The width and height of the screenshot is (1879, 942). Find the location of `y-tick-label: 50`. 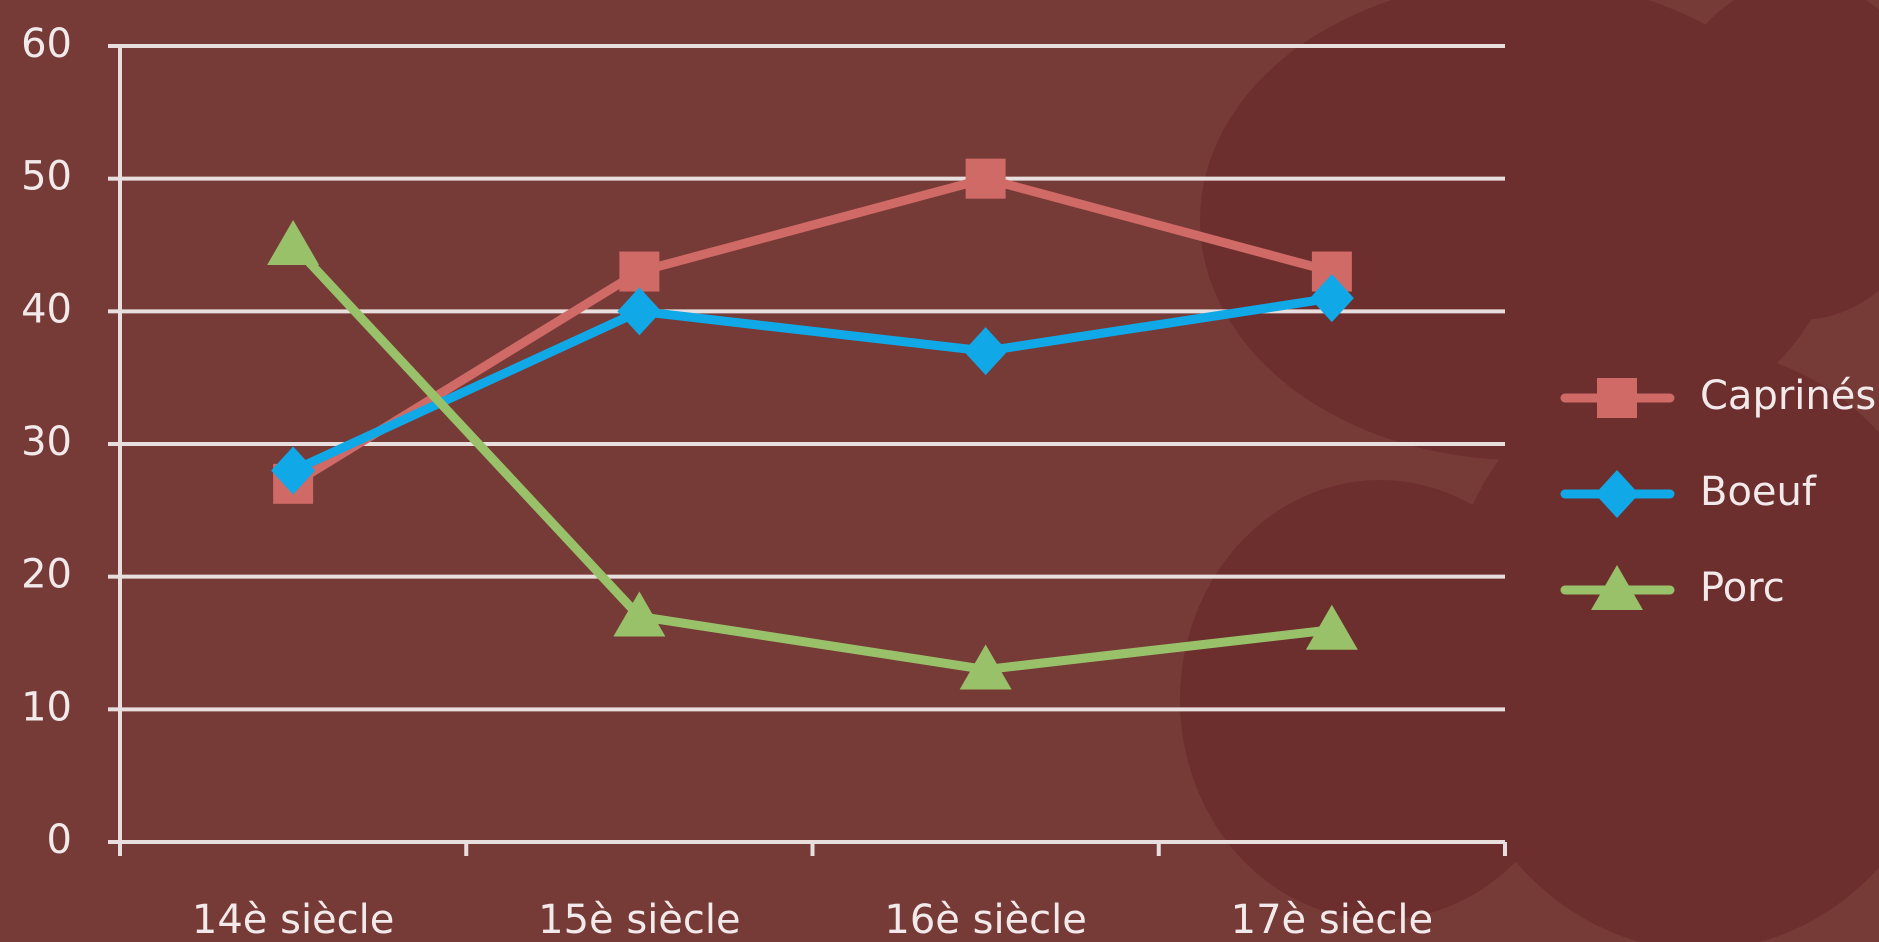

y-tick-label: 50 is located at coordinates (46, 177).